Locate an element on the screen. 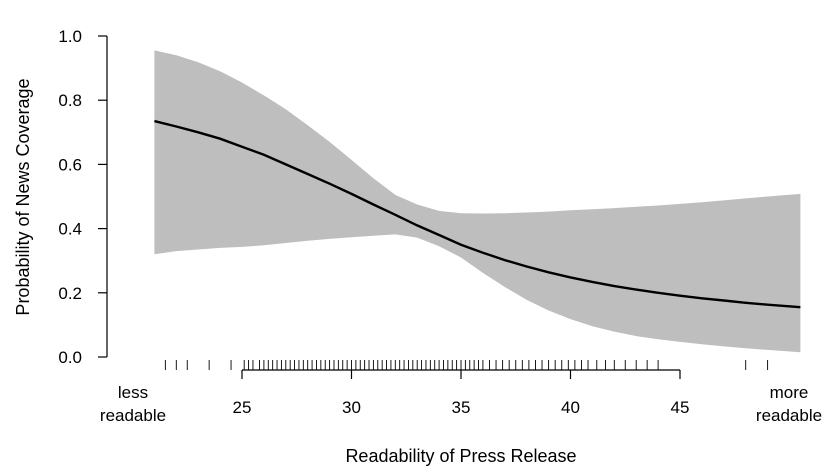  x-tick-label: 40 is located at coordinates (570, 407).